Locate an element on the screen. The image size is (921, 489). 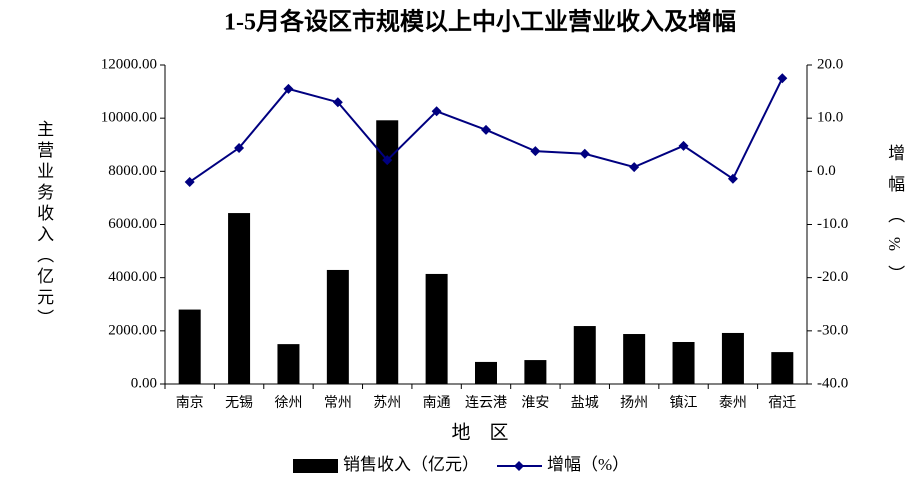
chart-title: 1-5月各设区市规模以上中小工业营业收入及增幅 is located at coordinates (480, 22).